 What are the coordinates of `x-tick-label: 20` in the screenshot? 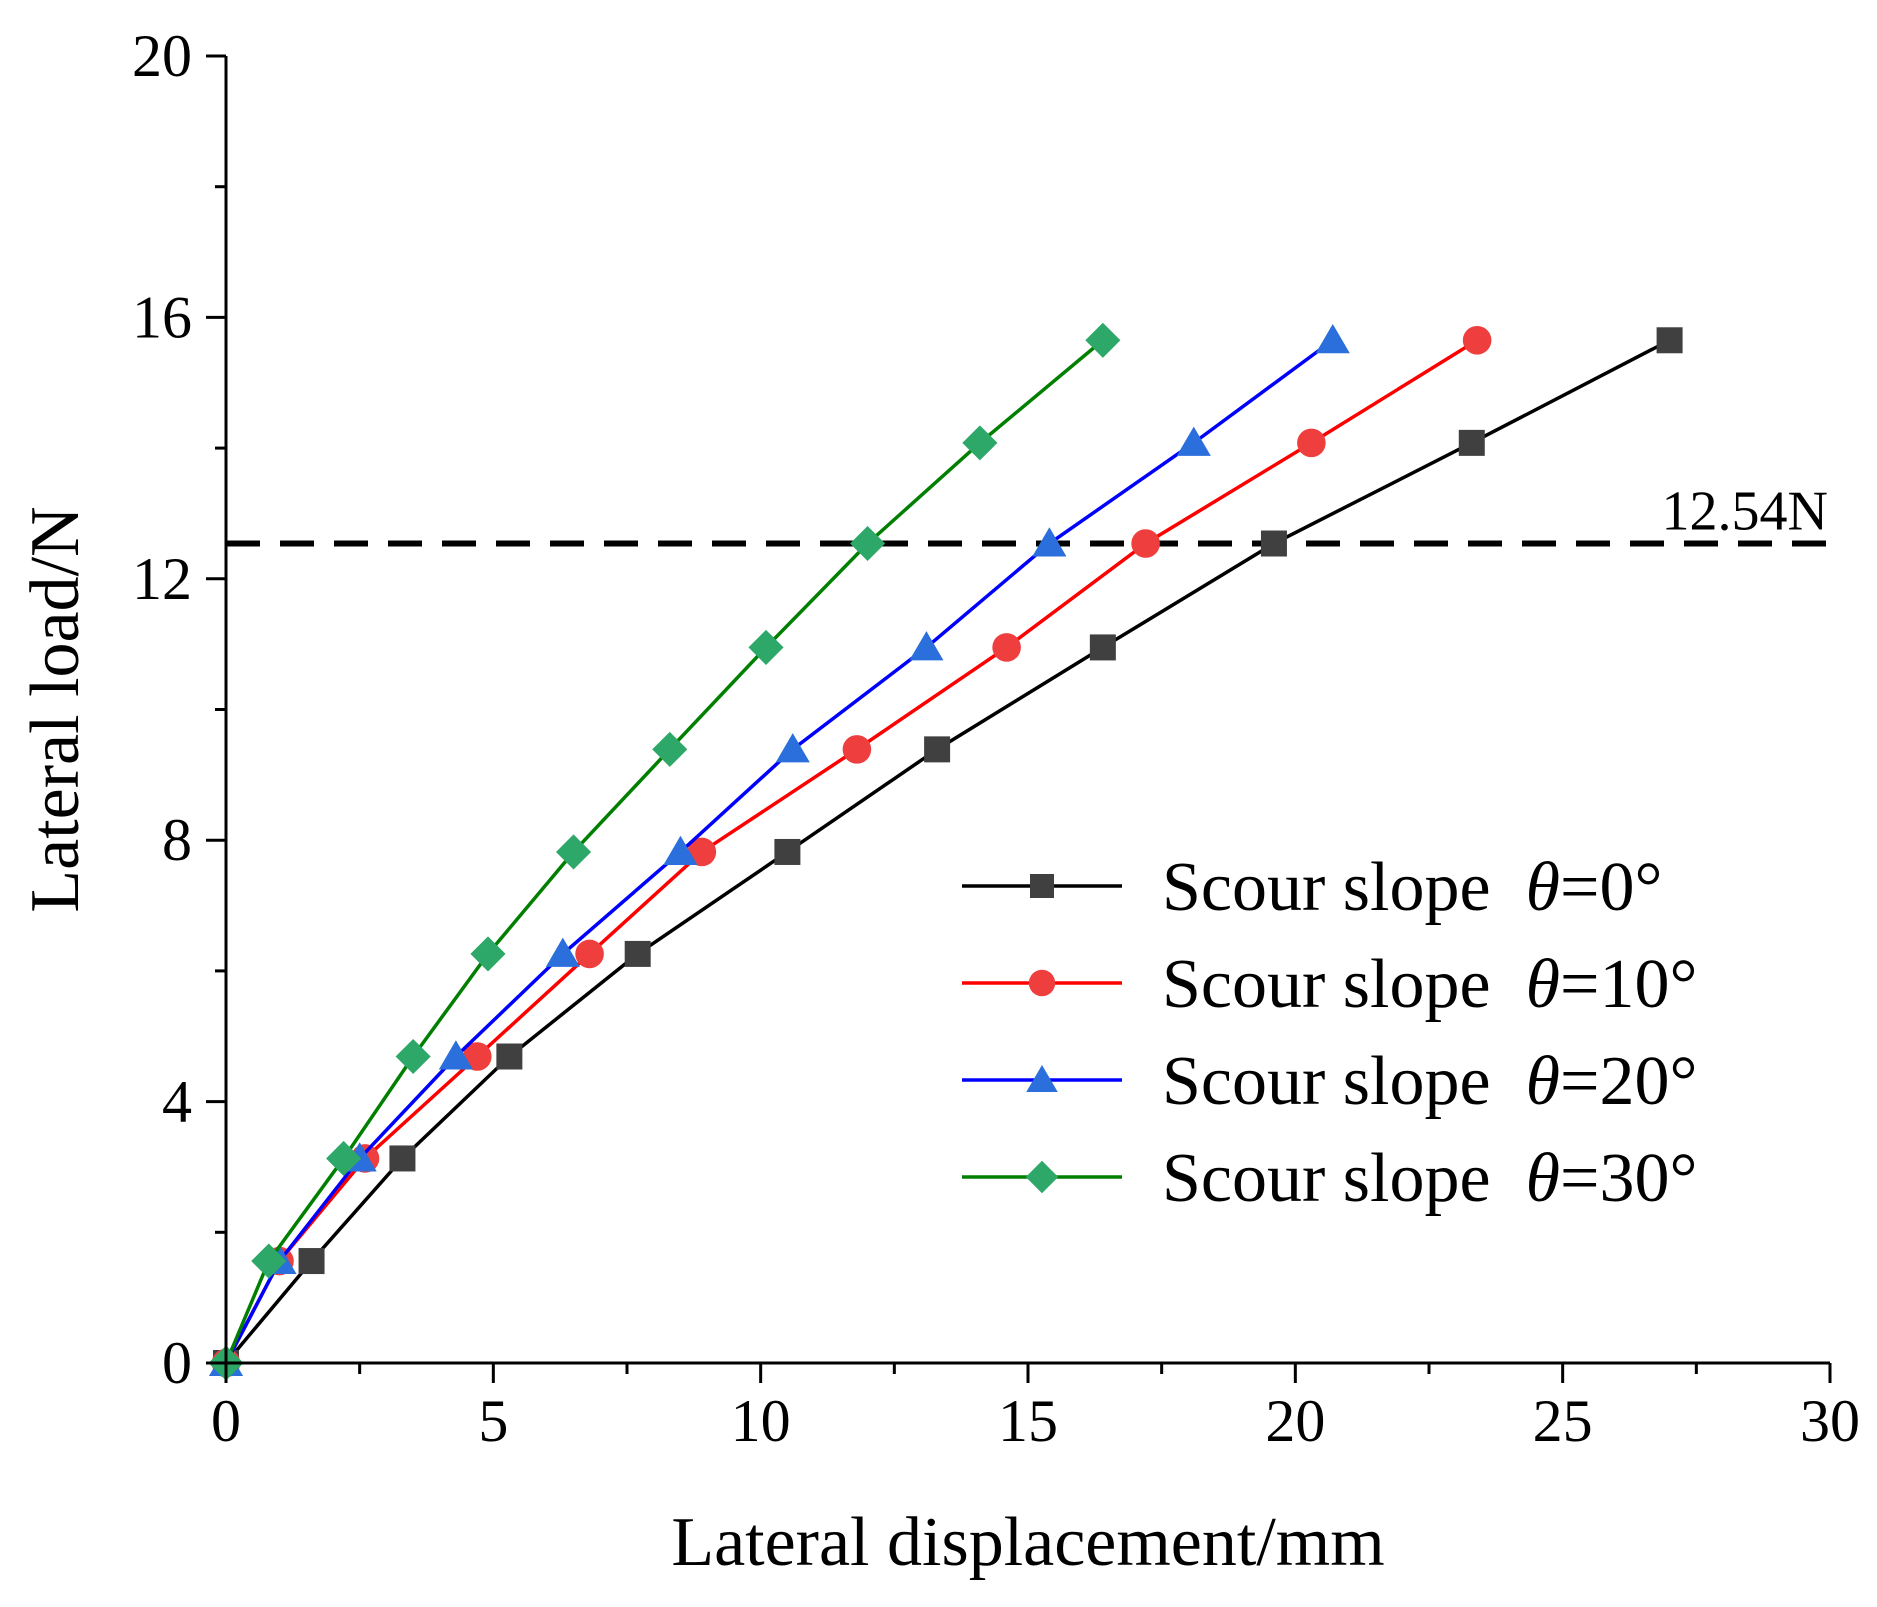 It's located at (1295, 1421).